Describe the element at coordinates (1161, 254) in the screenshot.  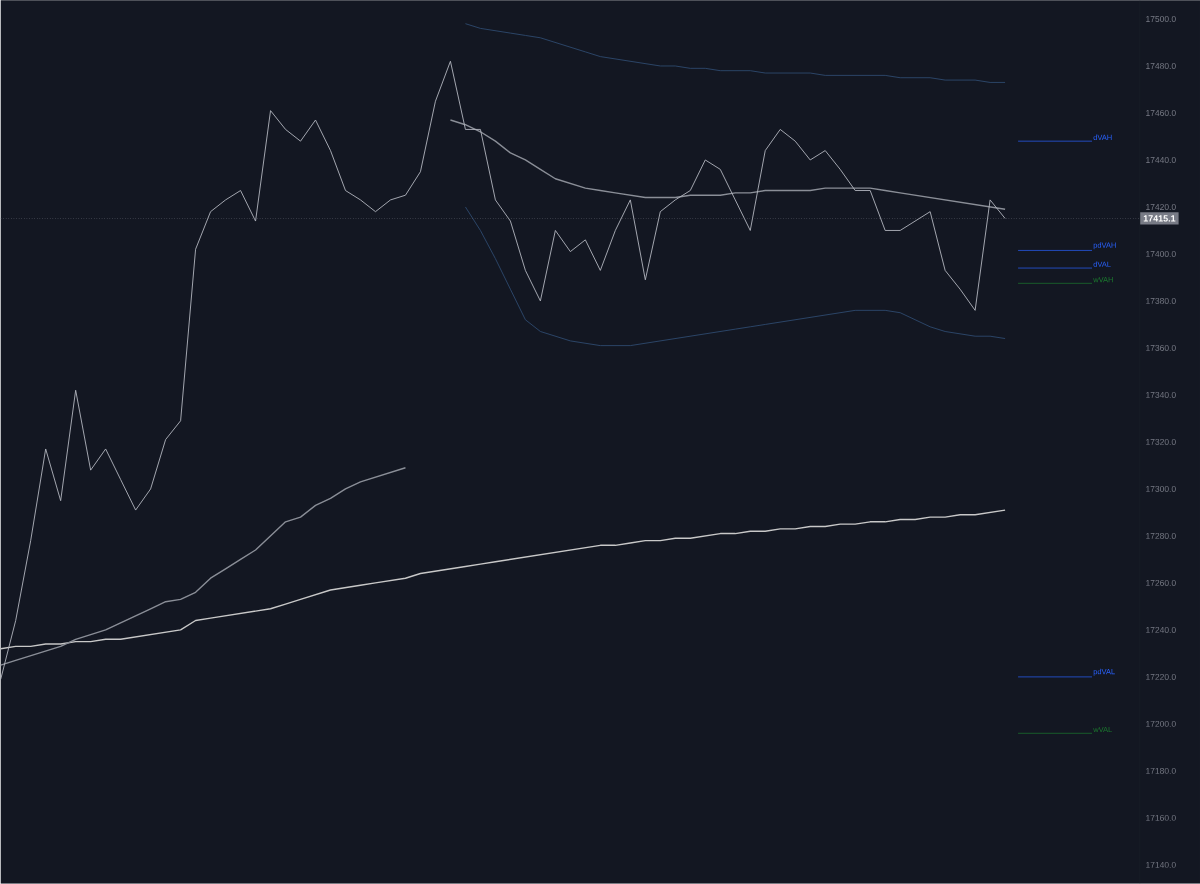
I see `y-tick-label: 17400.0` at that location.